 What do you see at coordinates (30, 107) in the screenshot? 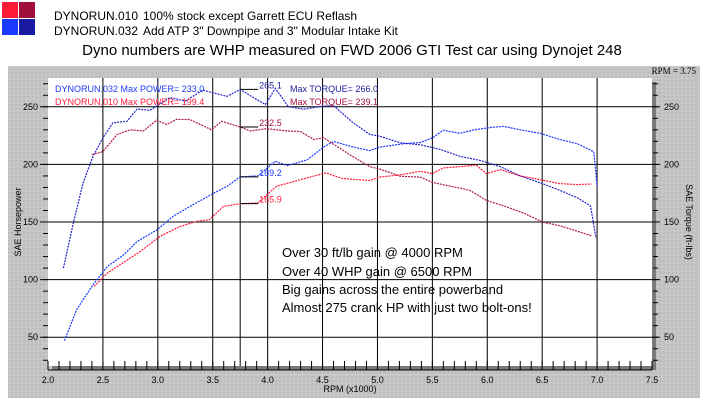
I see `y-tick-label: 250` at bounding box center [30, 107].